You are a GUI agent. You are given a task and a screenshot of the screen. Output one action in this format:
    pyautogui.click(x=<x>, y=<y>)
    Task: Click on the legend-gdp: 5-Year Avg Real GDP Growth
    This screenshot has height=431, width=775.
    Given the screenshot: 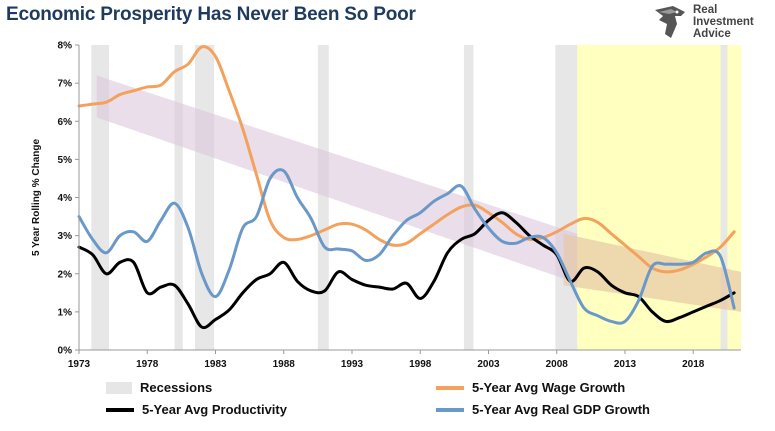 What is the action you would take?
    pyautogui.click(x=543, y=409)
    